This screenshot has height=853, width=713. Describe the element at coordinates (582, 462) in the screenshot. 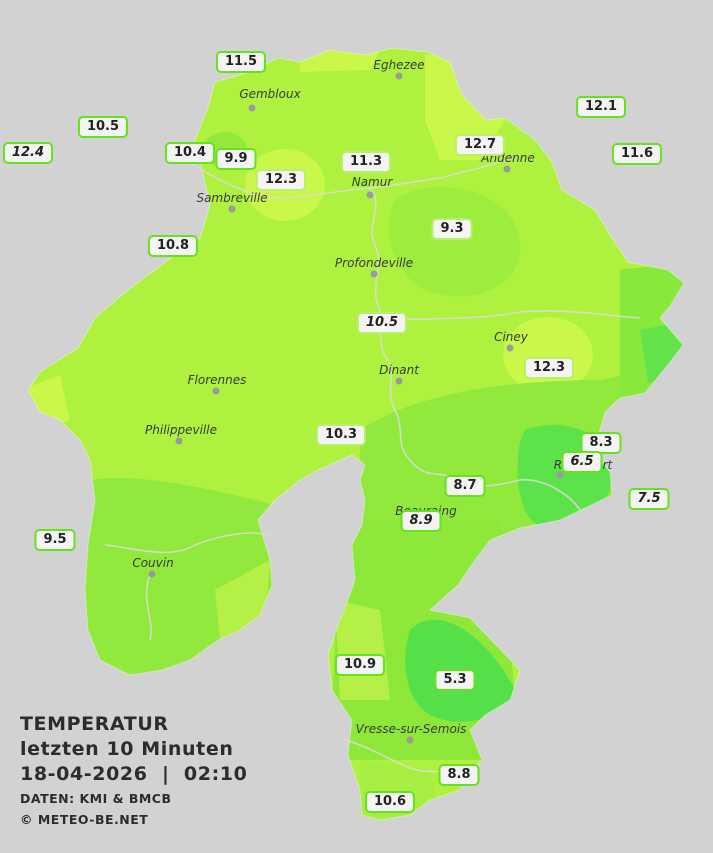

I see `temperature-reading: 6.5` at that location.